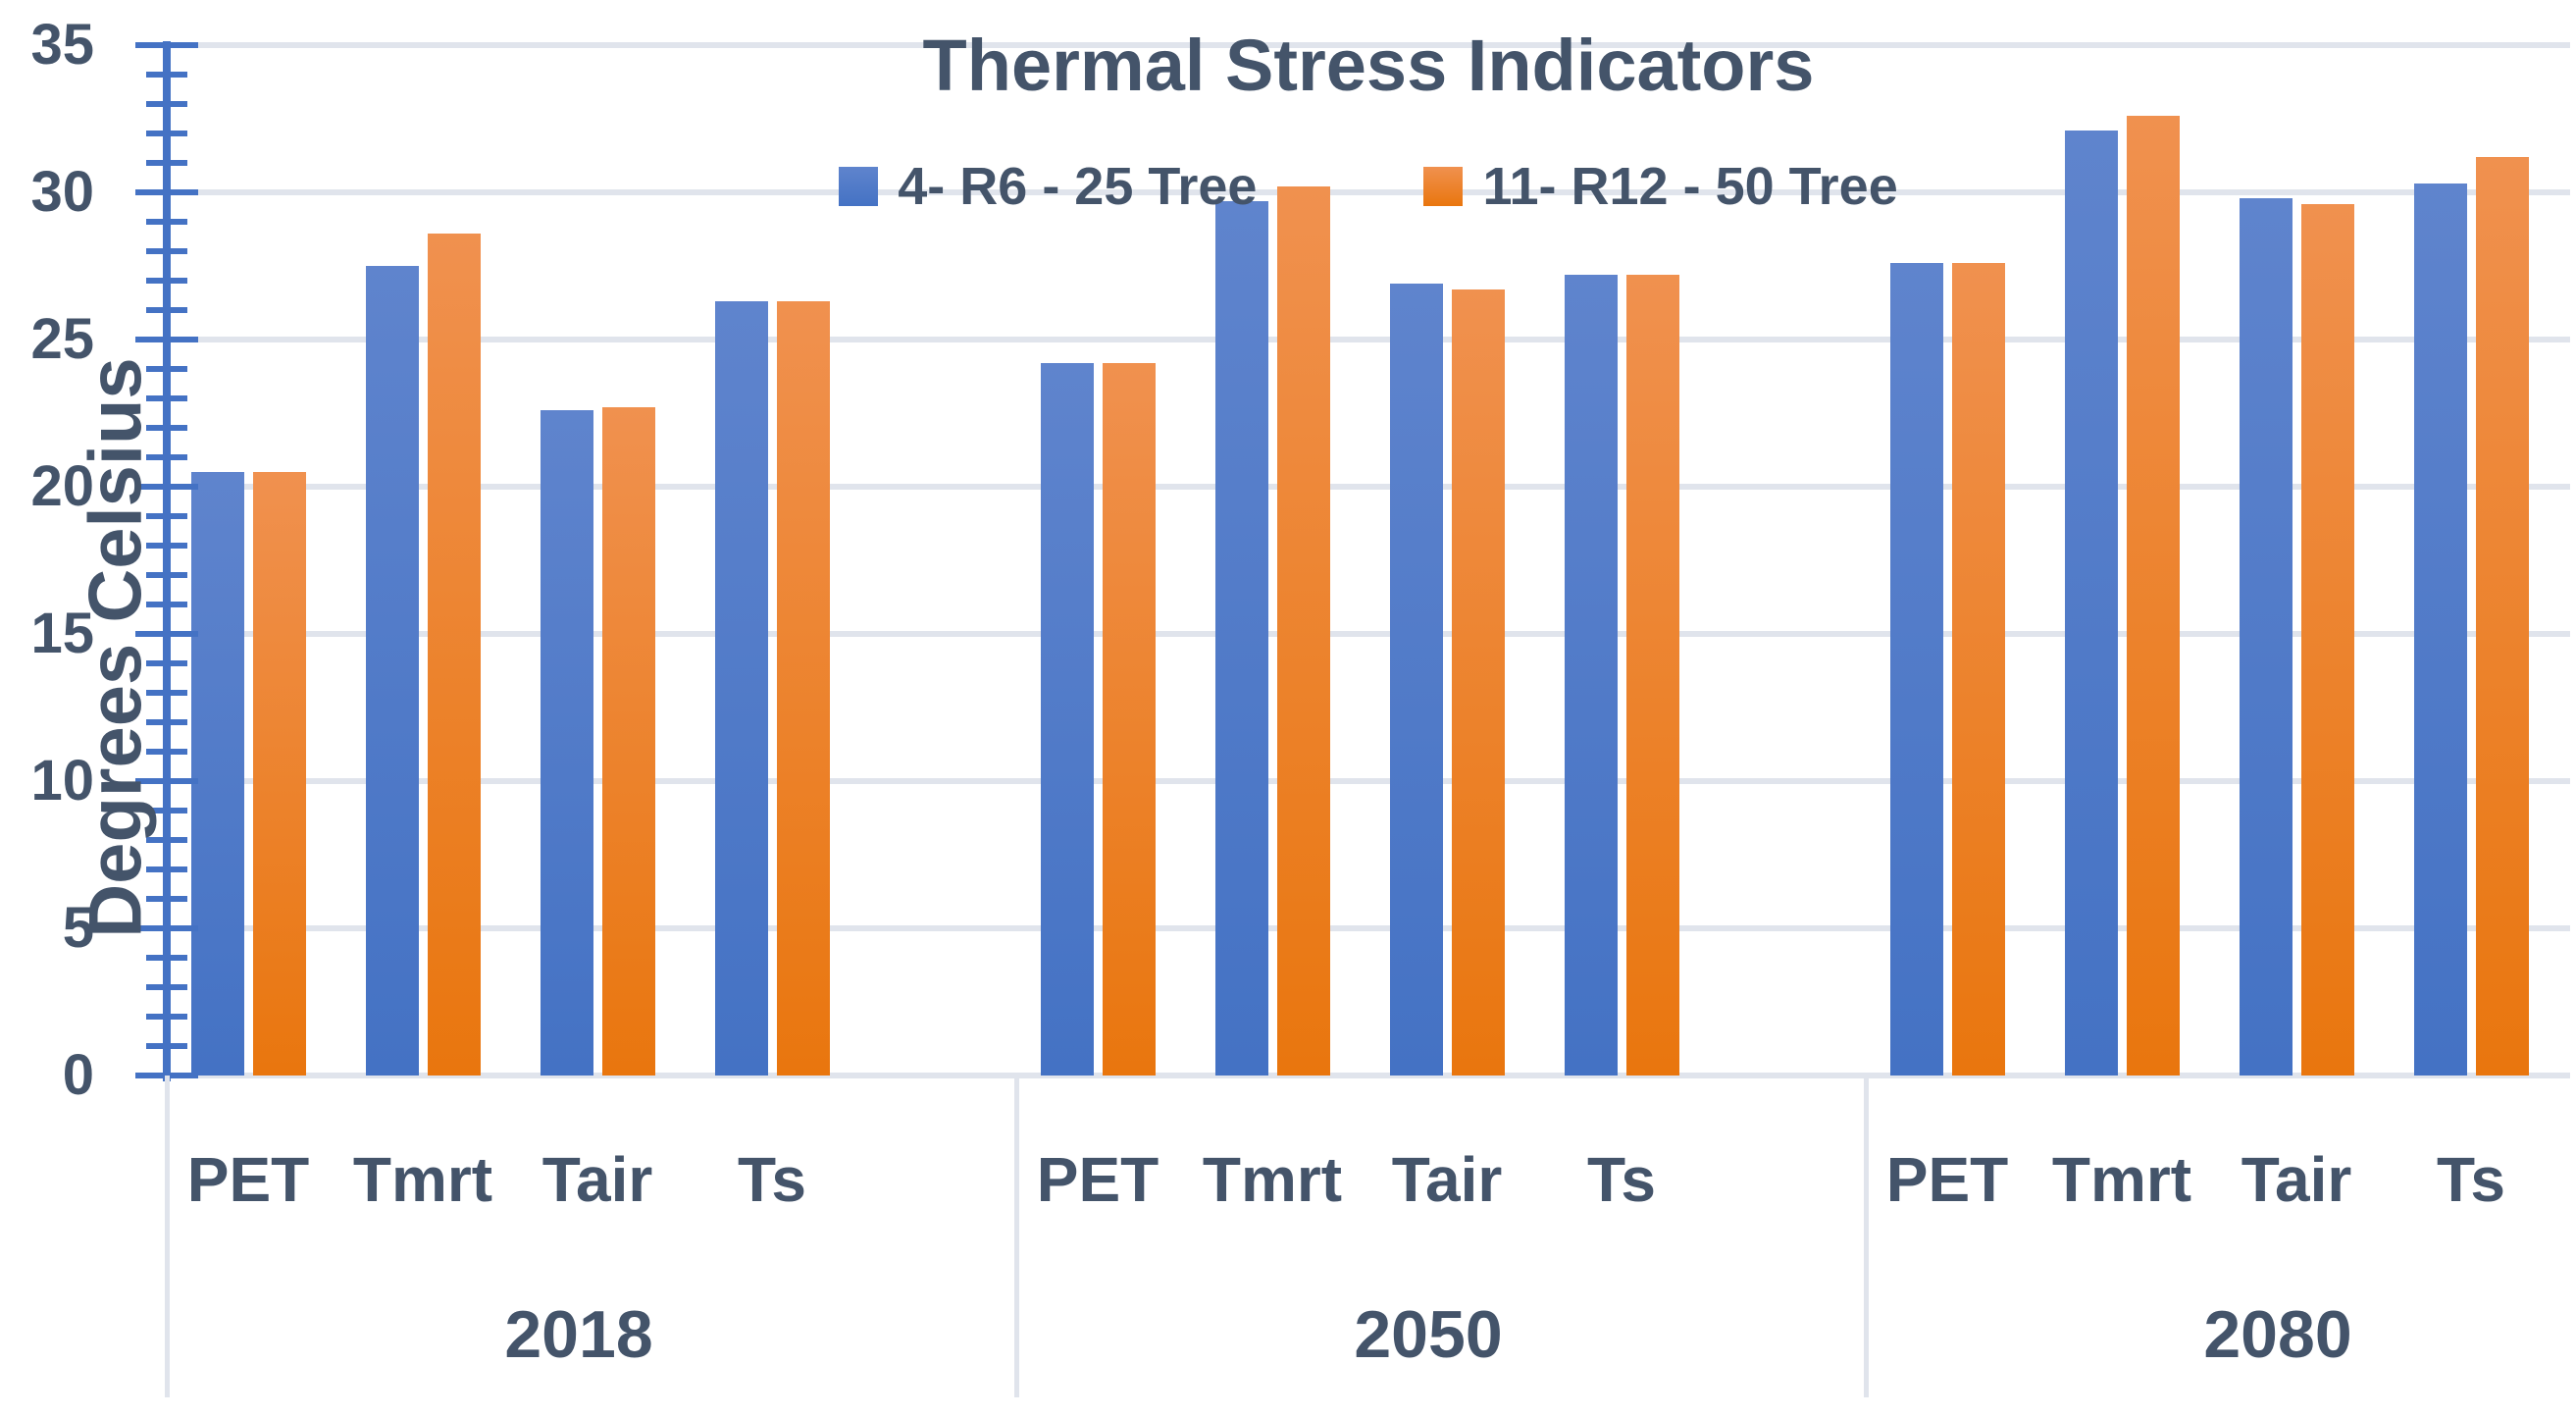 The width and height of the screenshot is (2576, 1417). I want to click on bar-2080-Ts-series1, so click(2440, 630).